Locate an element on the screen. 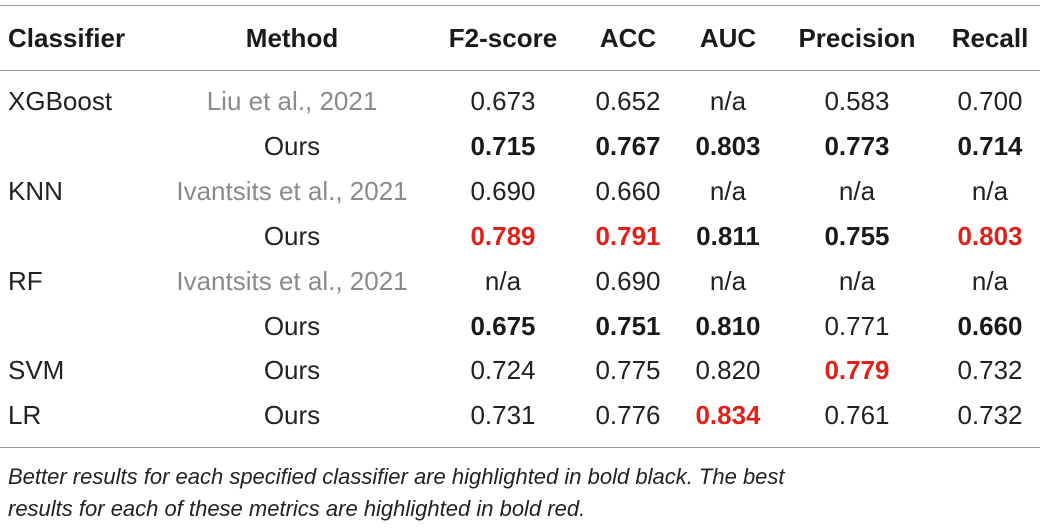 The width and height of the screenshot is (1040, 531). recall-cell: 0.700 is located at coordinates (990, 101).